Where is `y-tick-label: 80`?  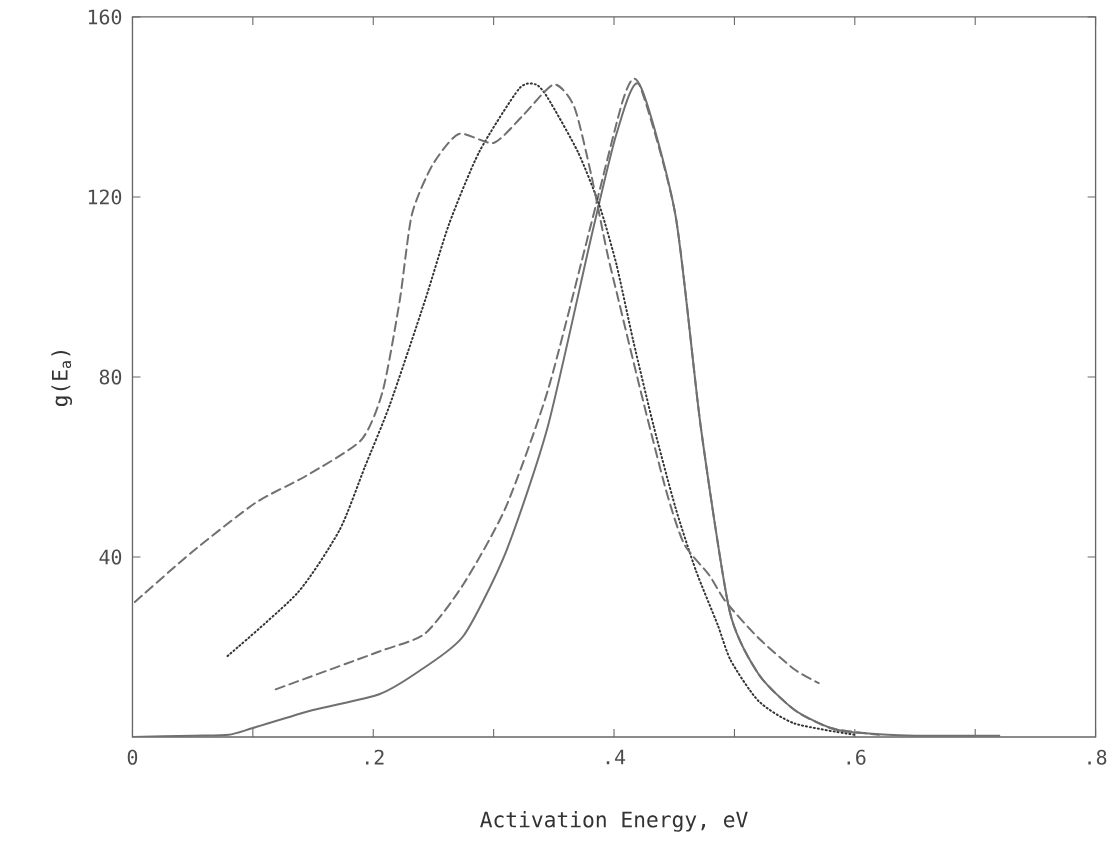 y-tick-label: 80 is located at coordinates (110, 377).